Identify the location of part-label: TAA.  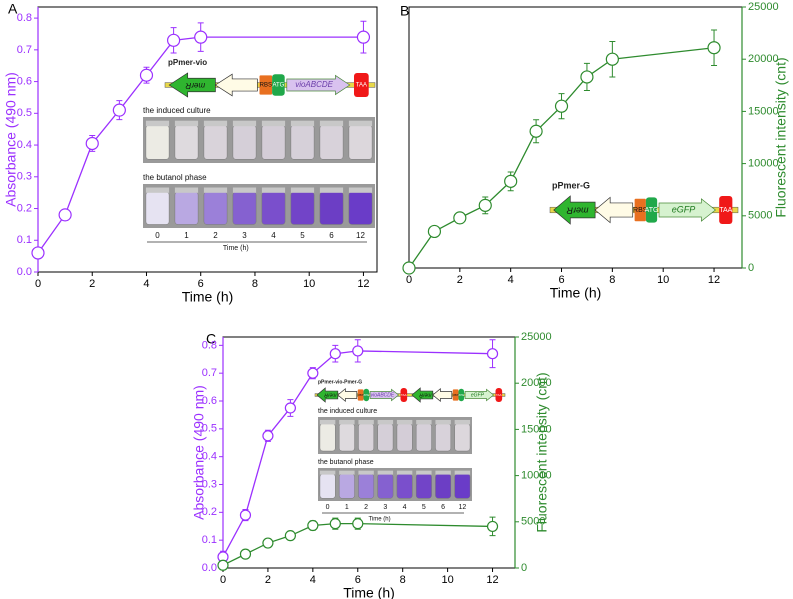
(404, 395).